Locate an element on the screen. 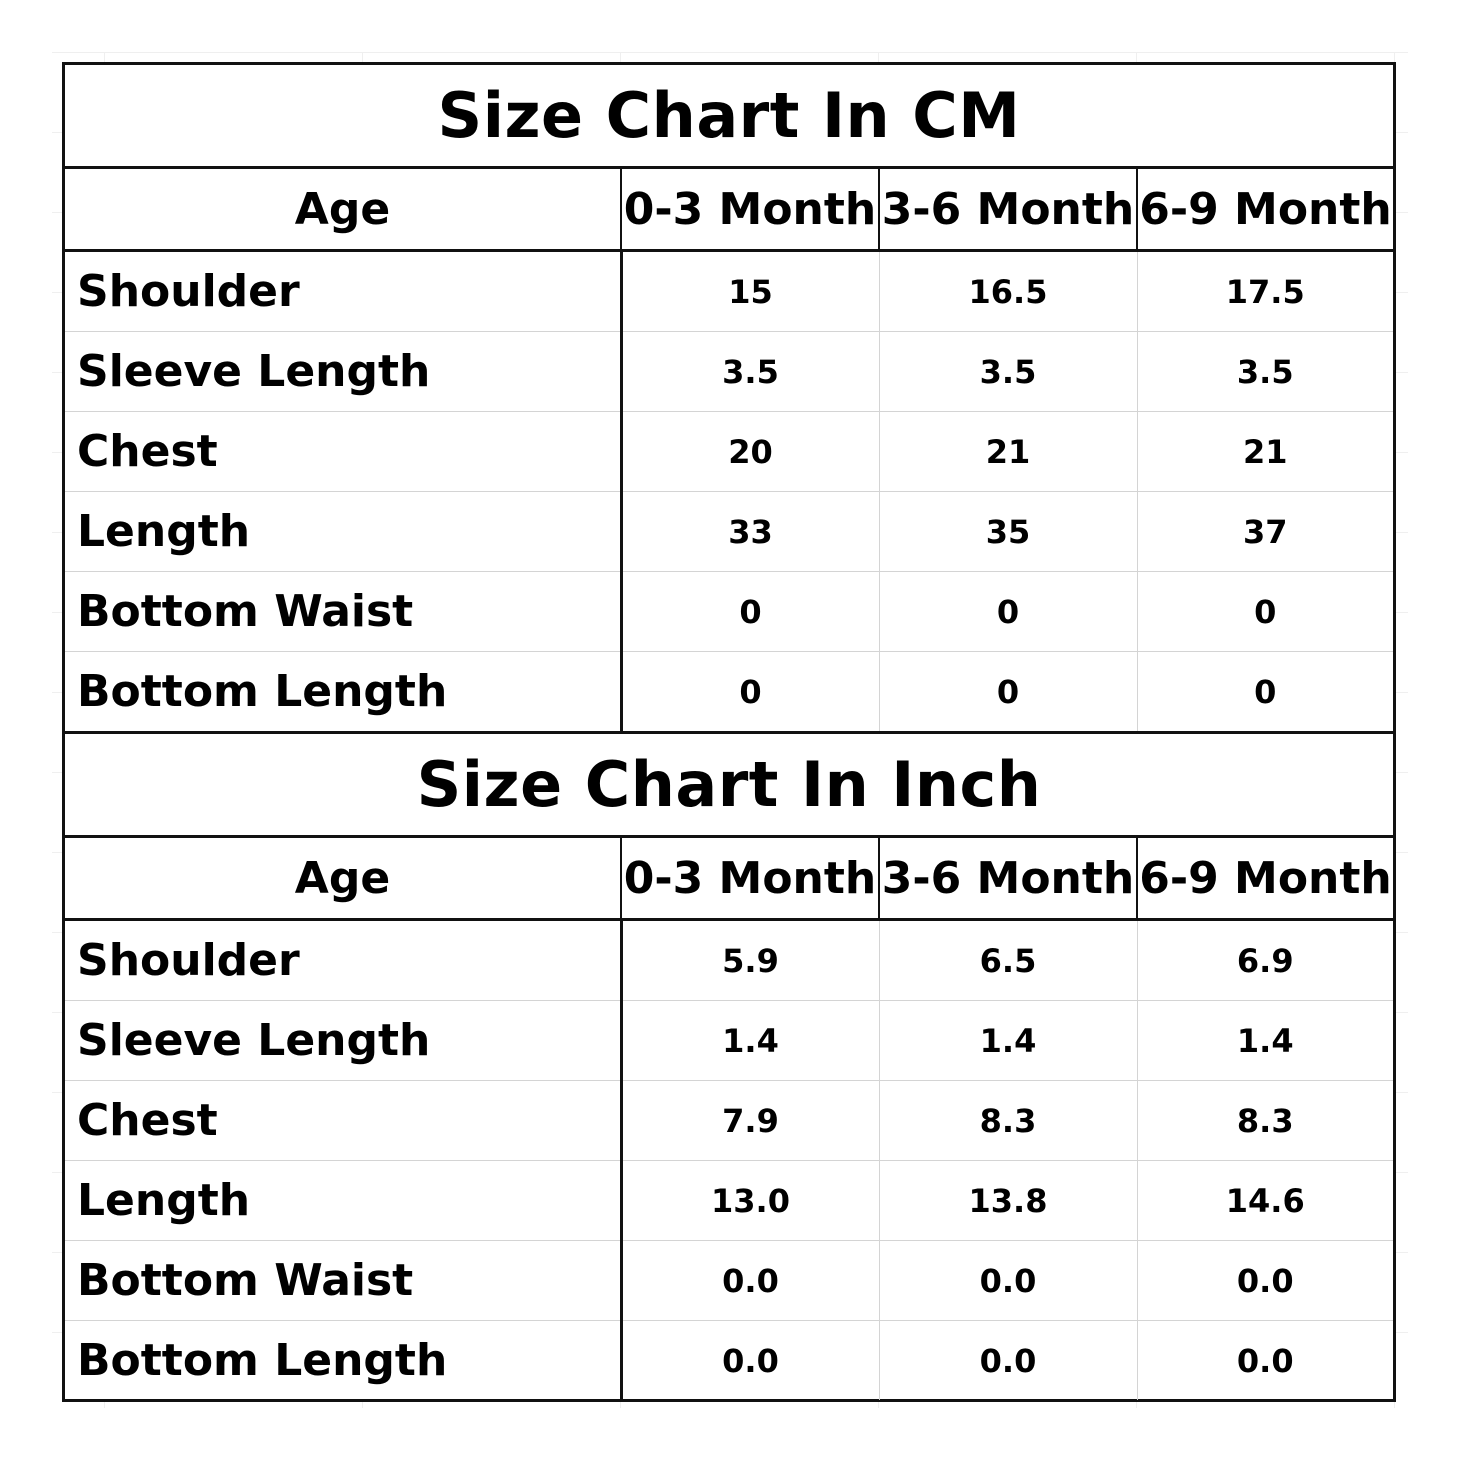 This screenshot has width=1460, height=1460. cell-value: 33 is located at coordinates (750, 531).